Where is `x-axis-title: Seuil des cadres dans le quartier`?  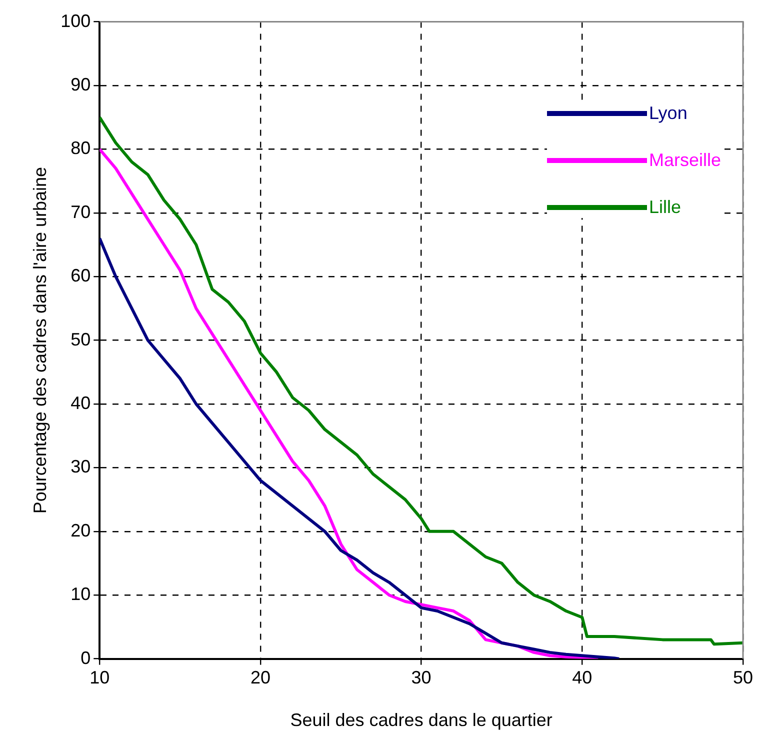 x-axis-title: Seuil des cadres dans le quartier is located at coordinates (421, 720).